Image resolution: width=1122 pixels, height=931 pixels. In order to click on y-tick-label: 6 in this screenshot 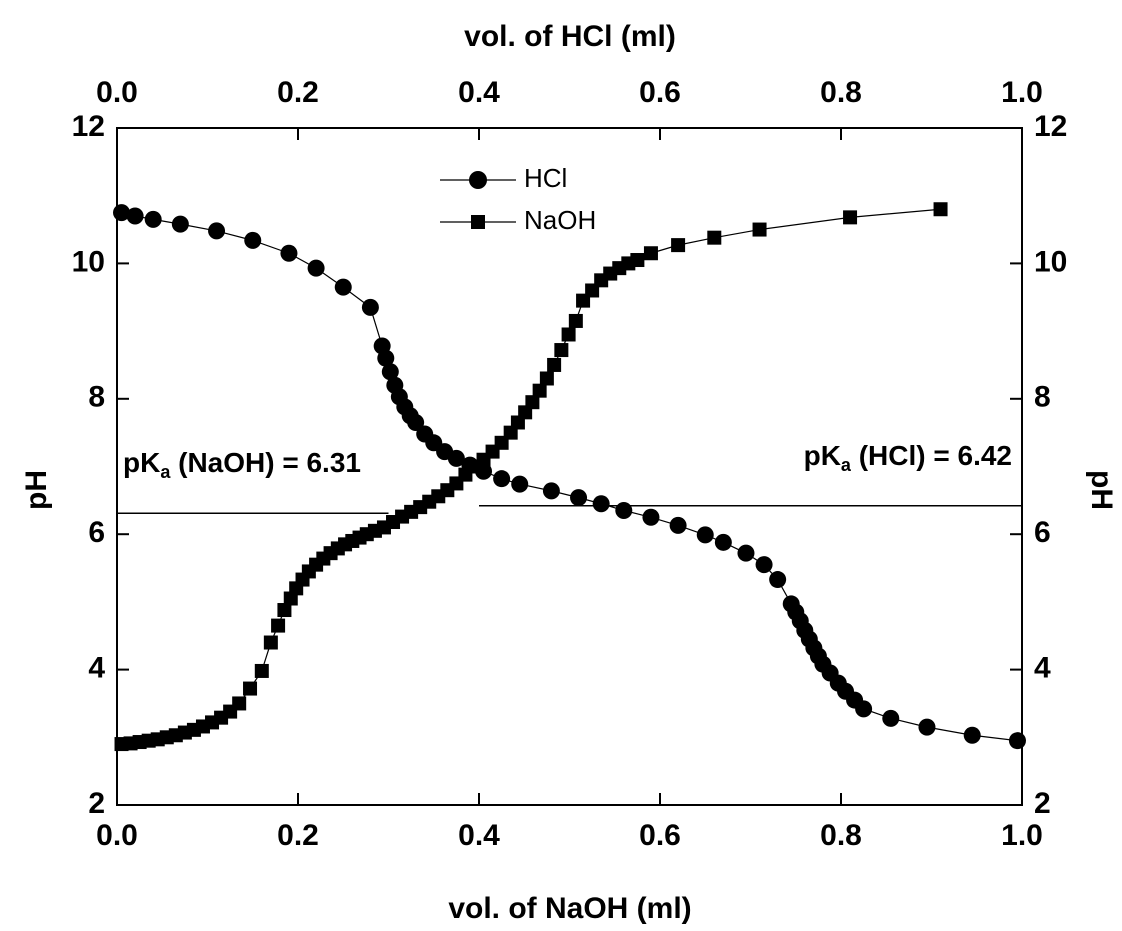, I will do `click(96, 532)`.